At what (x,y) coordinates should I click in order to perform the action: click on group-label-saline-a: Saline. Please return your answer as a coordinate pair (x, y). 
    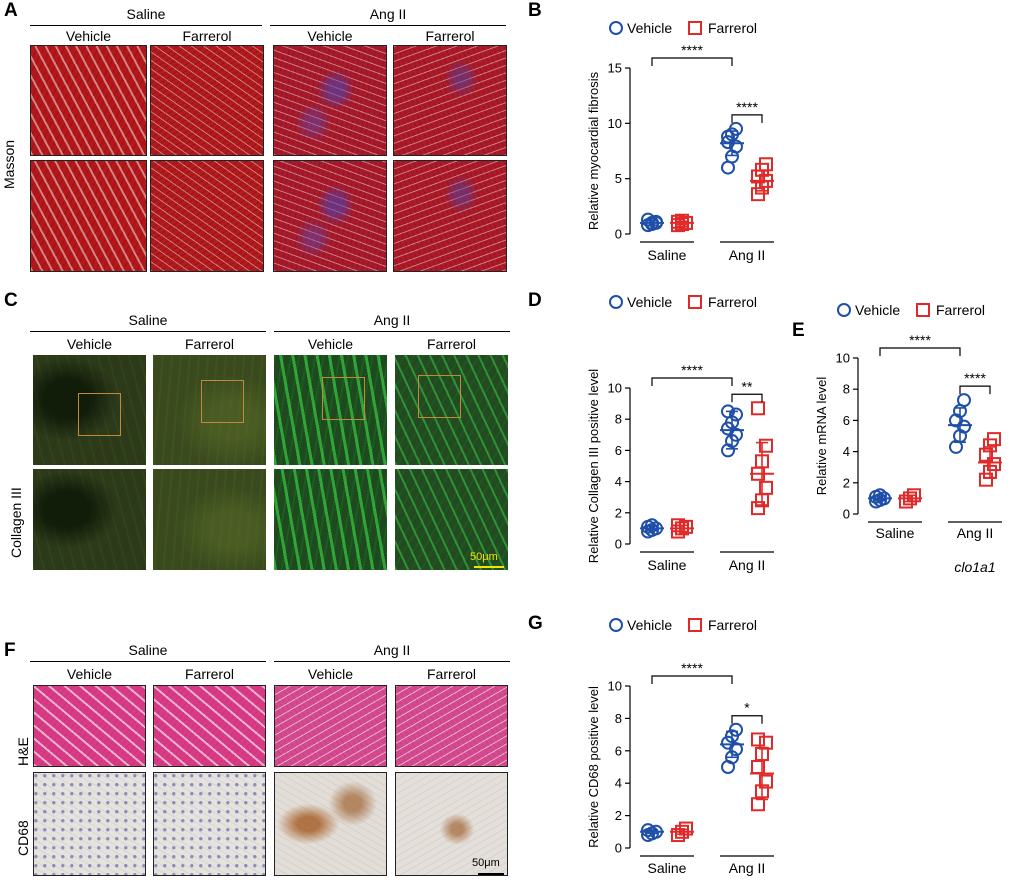
    Looking at the image, I should click on (146, 14).